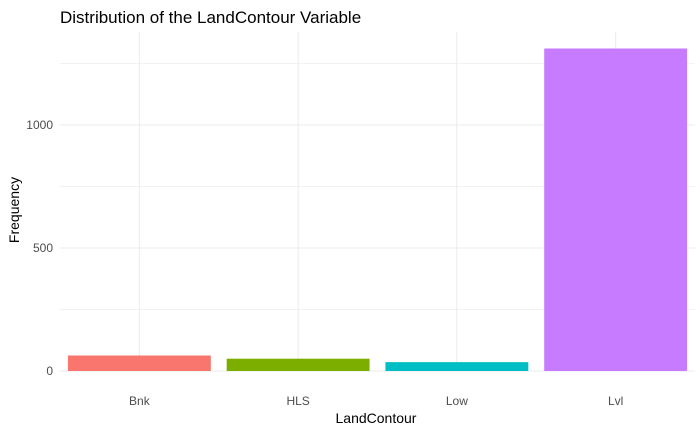  What do you see at coordinates (39, 125) in the screenshot?
I see `y-tick-label: 1000` at bounding box center [39, 125].